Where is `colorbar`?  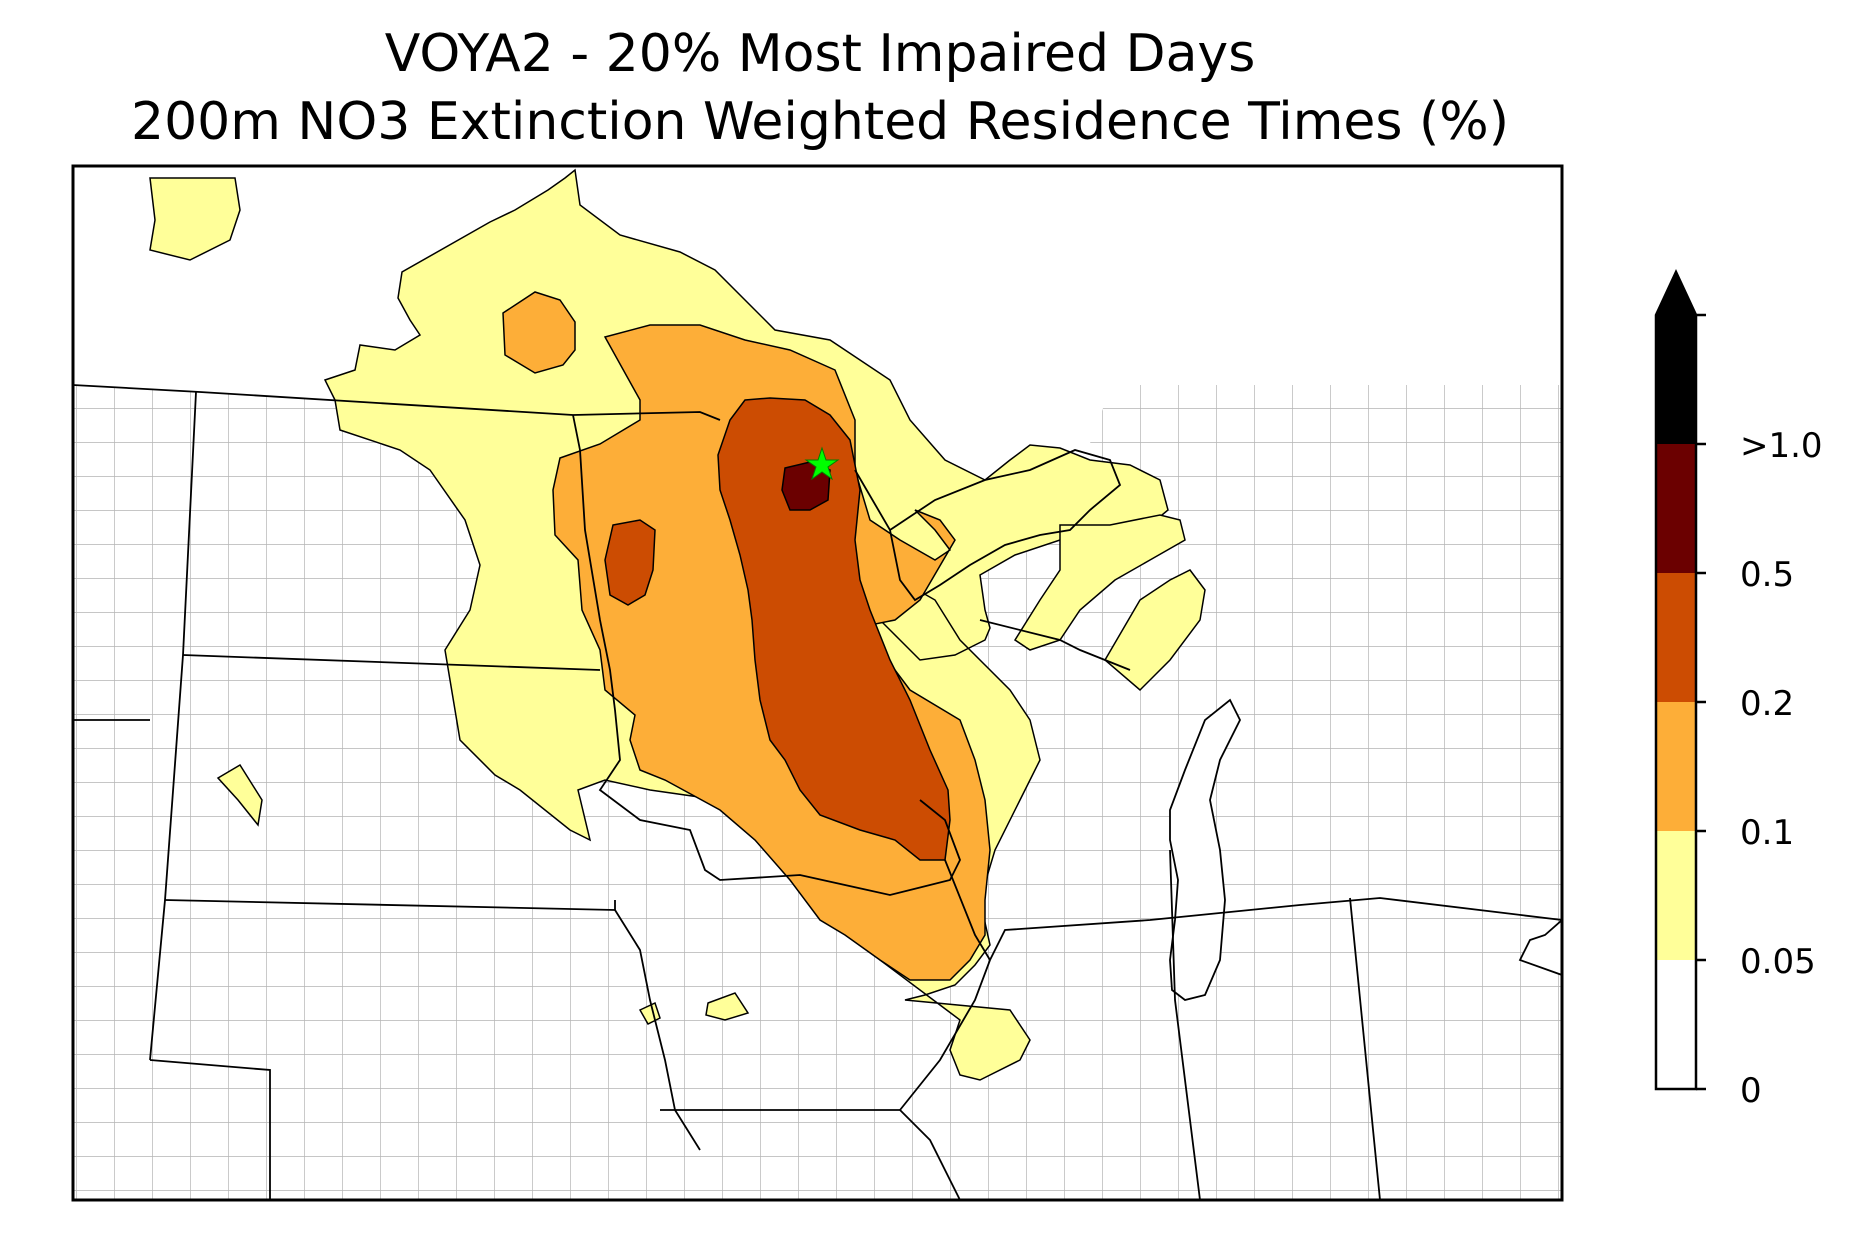 colorbar is located at coordinates (1680, 680).